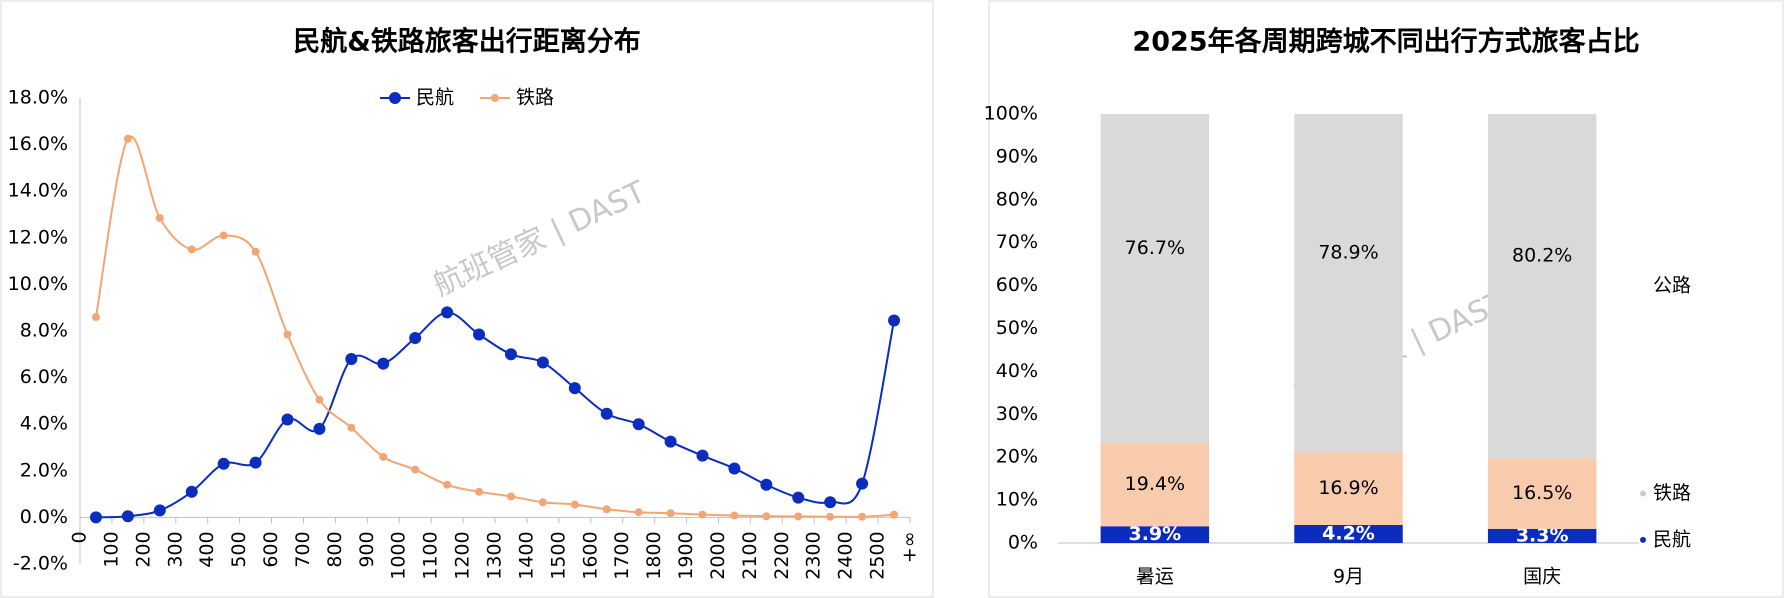 This screenshot has width=1784, height=598. What do you see at coordinates (878, 555) in the screenshot?
I see `x-tick-label: 2500` at bounding box center [878, 555].